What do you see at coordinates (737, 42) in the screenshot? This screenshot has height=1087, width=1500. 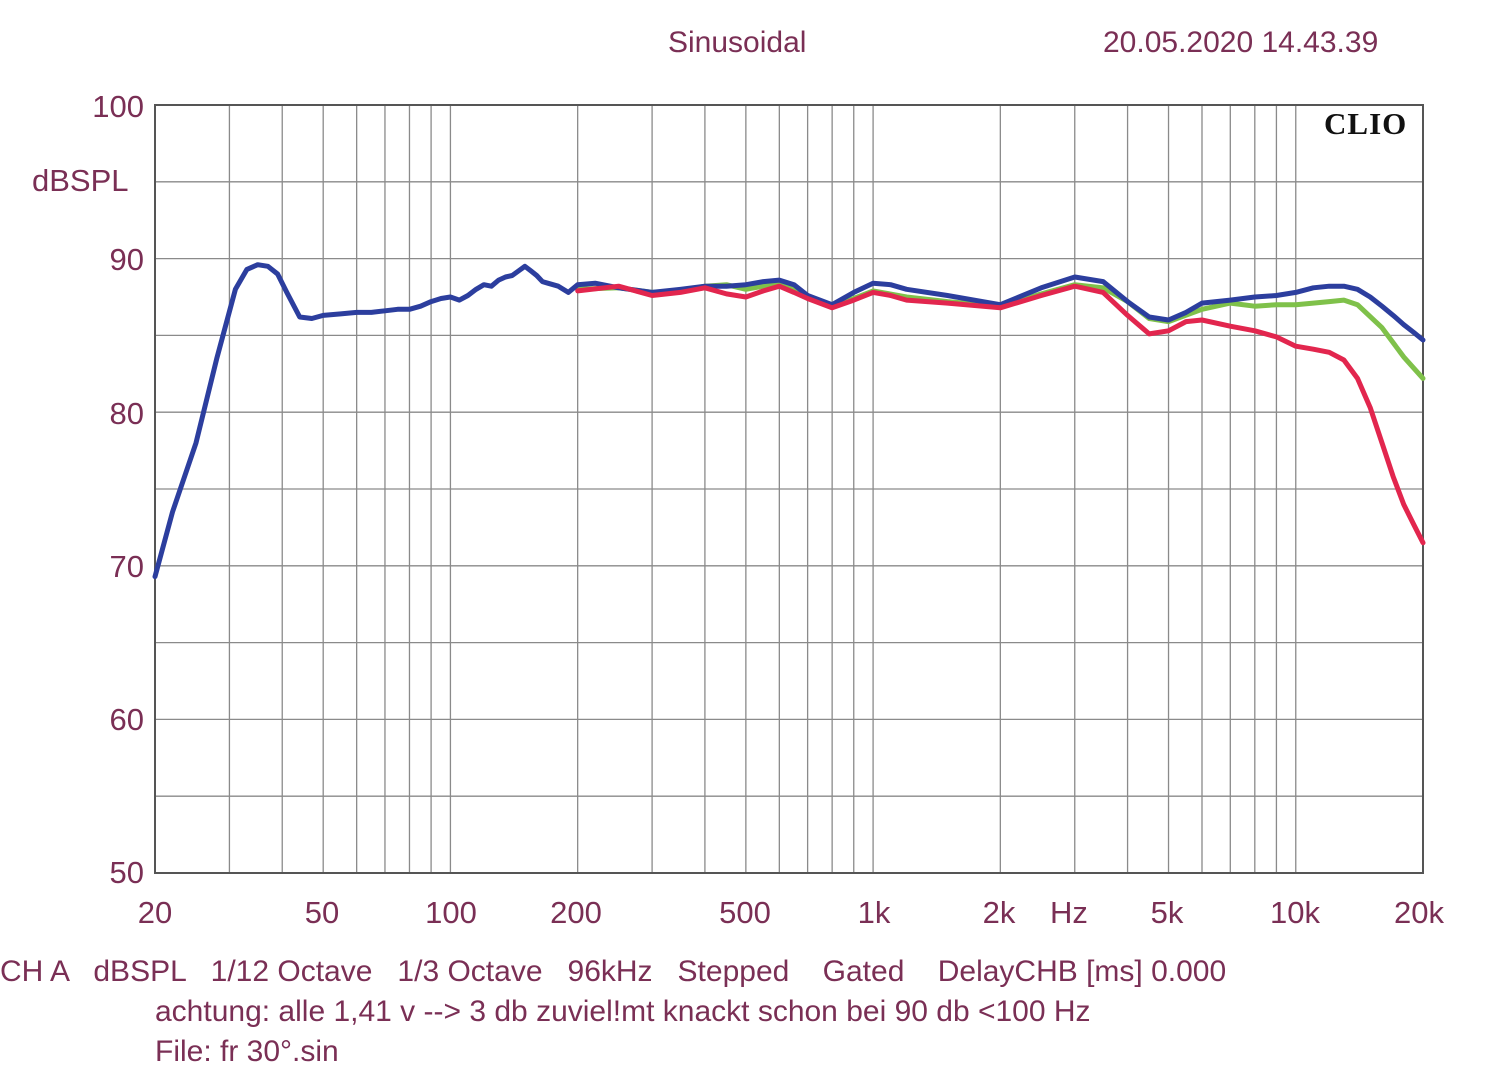 I see `chart-title: Sinusoidal` at bounding box center [737, 42].